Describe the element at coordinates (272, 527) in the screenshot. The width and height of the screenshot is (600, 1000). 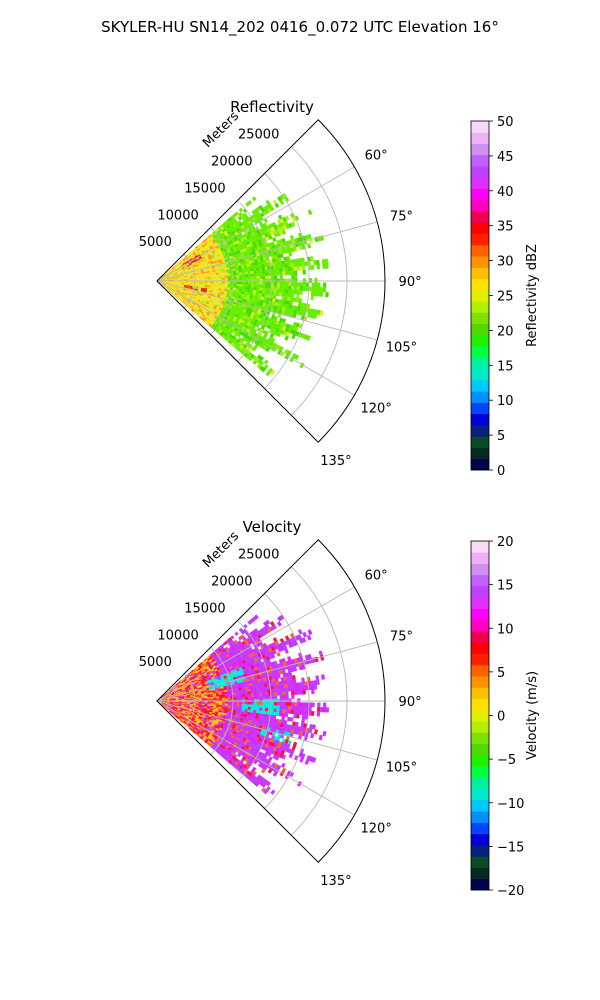
I see `panel-title: Velocity` at that location.